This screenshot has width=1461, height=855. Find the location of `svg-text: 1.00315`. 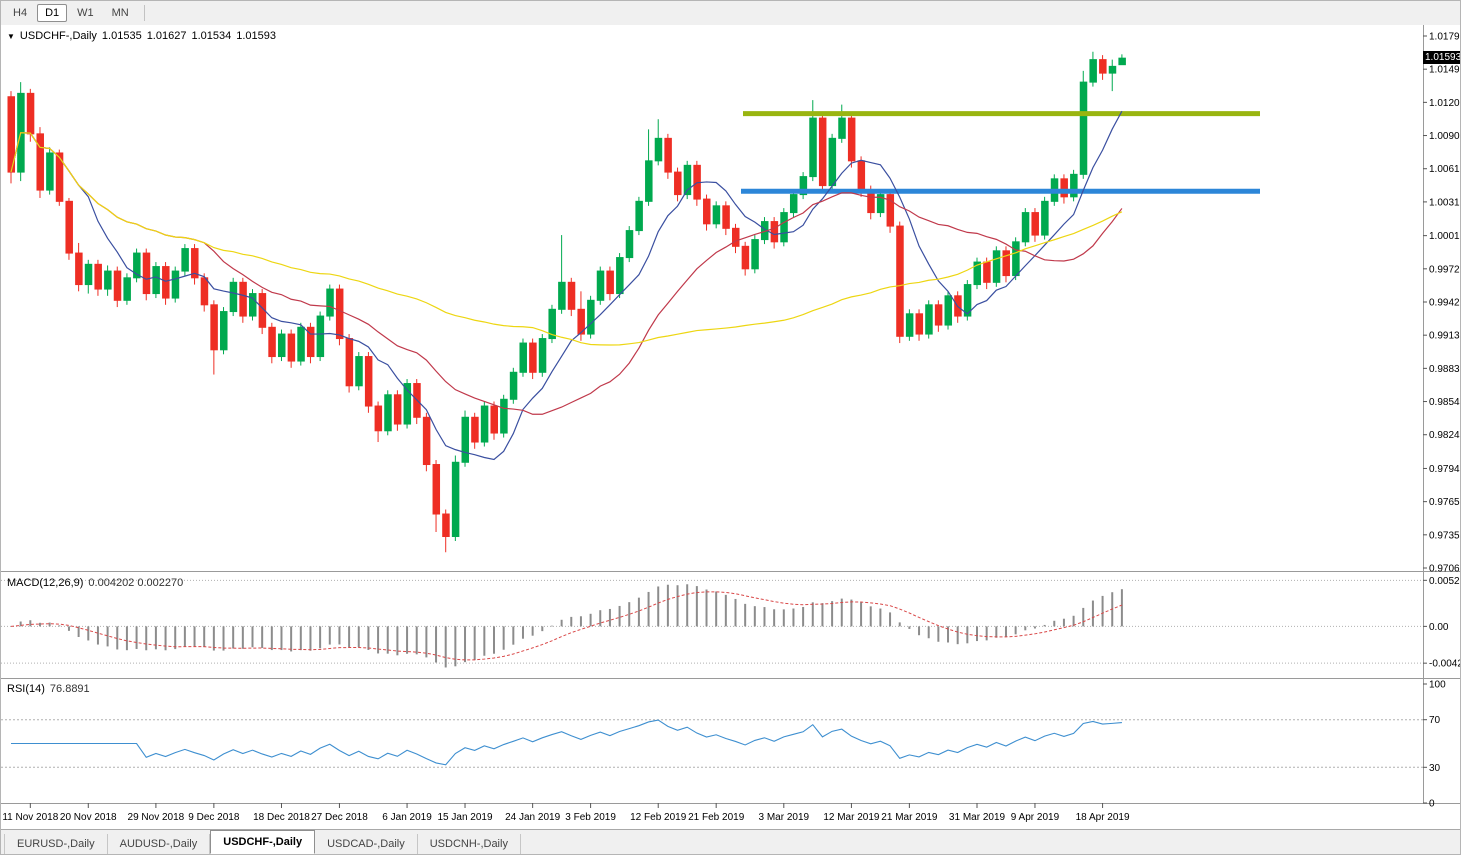

svg-text: 1.00315 is located at coordinates (1445, 202).